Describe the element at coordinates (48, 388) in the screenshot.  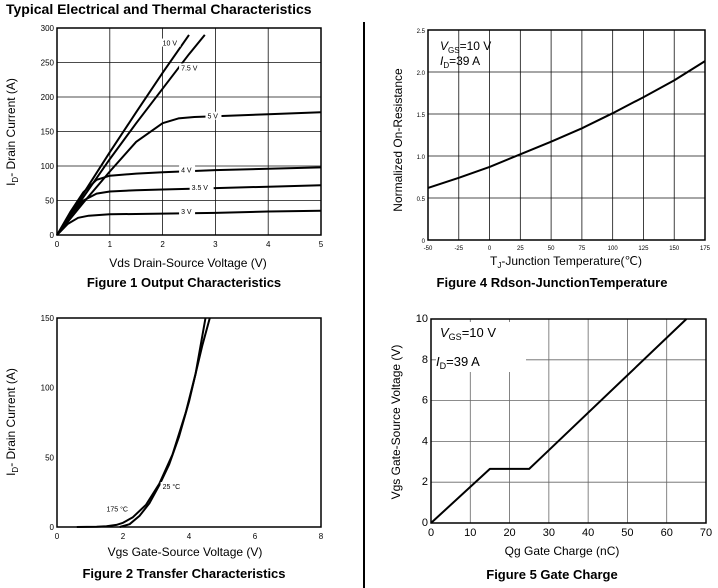
I see `fig2-y-tick-label: 100` at that location.